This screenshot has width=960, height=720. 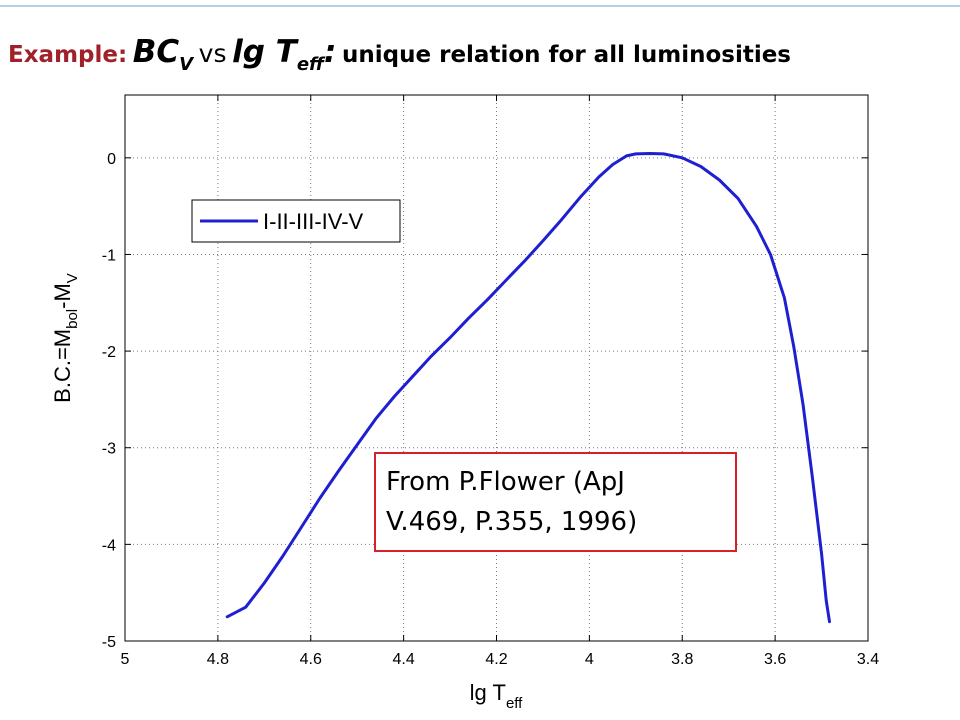 What do you see at coordinates (109, 255) in the screenshot?
I see `y-tick-label: -1` at bounding box center [109, 255].